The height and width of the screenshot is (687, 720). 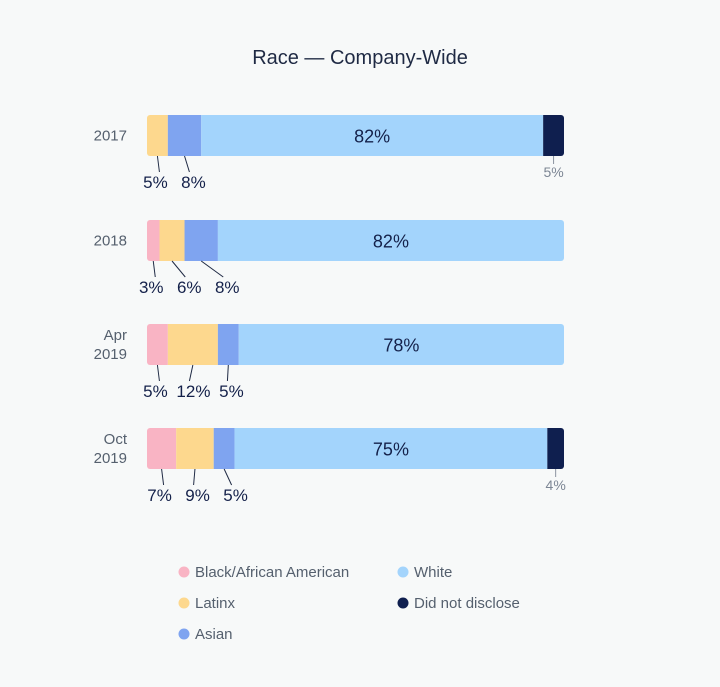 What do you see at coordinates (151, 287) in the screenshot?
I see `data-label: 3%` at bounding box center [151, 287].